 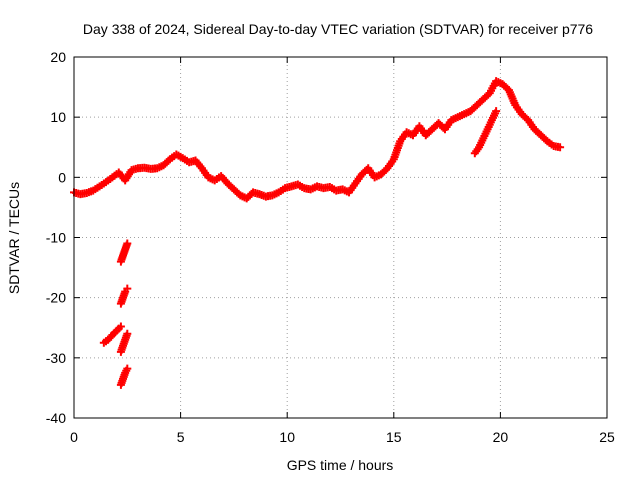 What do you see at coordinates (340, 465) in the screenshot?
I see `x-axis-label: GPS time / hours` at bounding box center [340, 465].